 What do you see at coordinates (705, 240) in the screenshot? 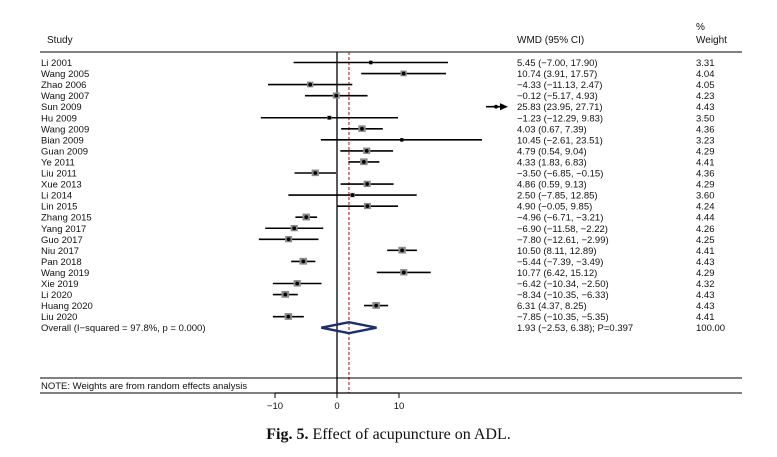
I see `study-weight-label: 4.25` at bounding box center [705, 240].